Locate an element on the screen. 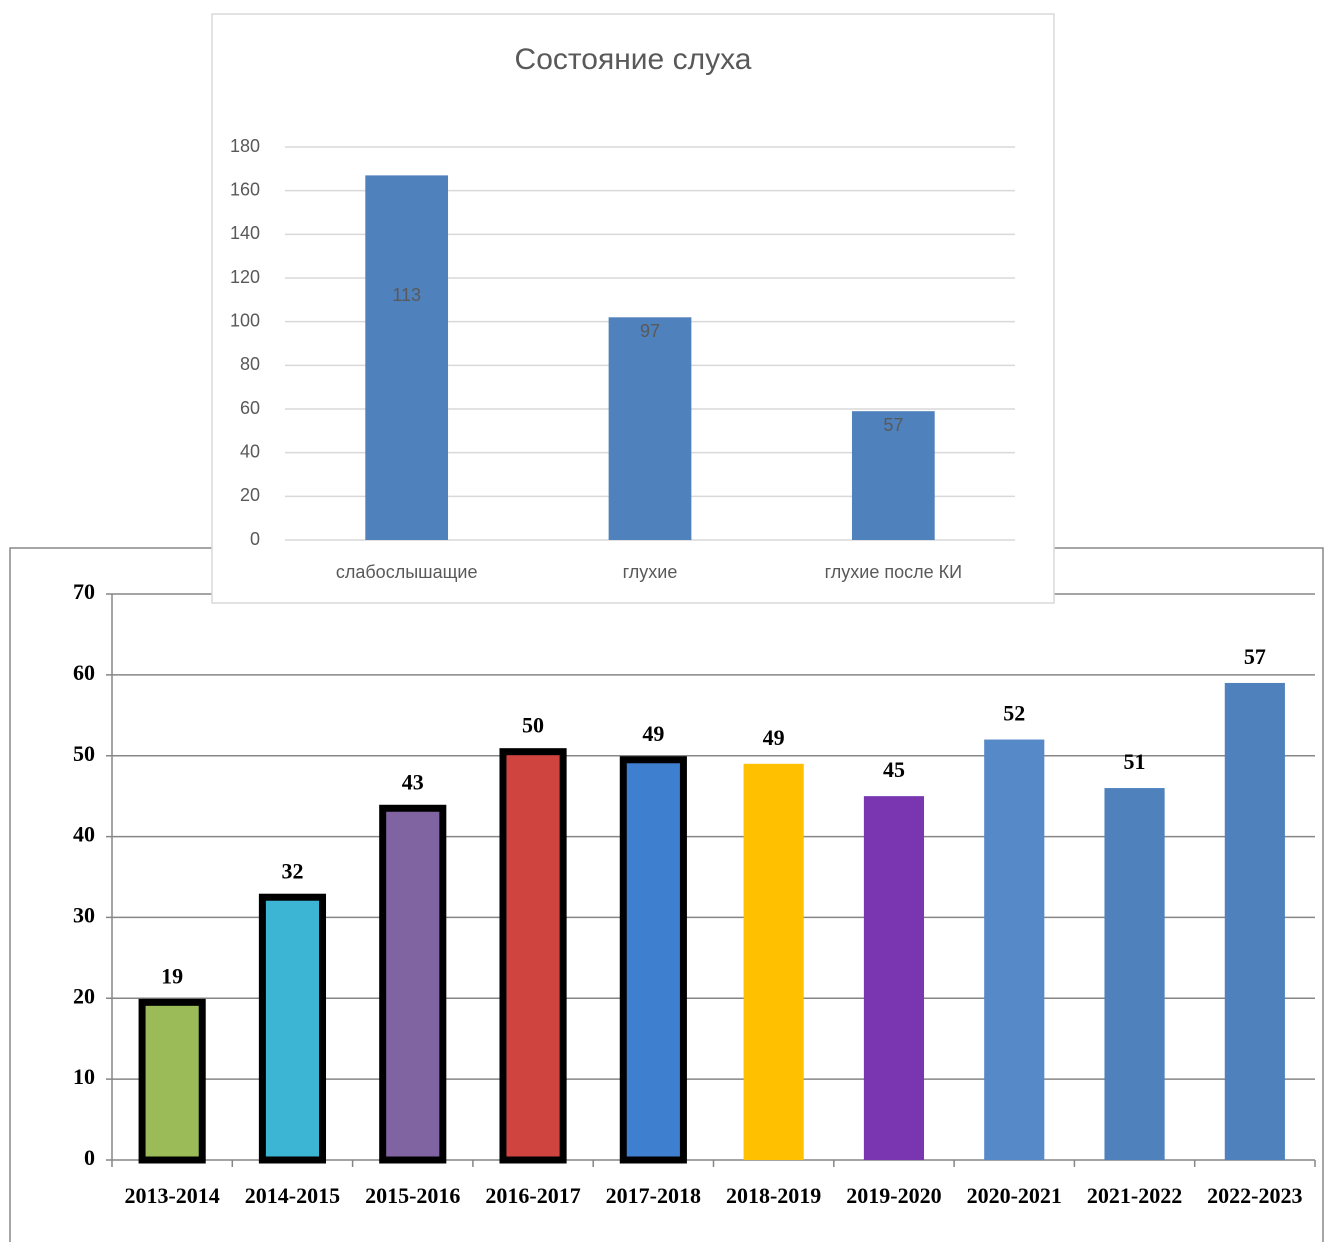 This screenshot has height=1242, width=1324. x-tick-label: 2015-2016 is located at coordinates (412, 1195).